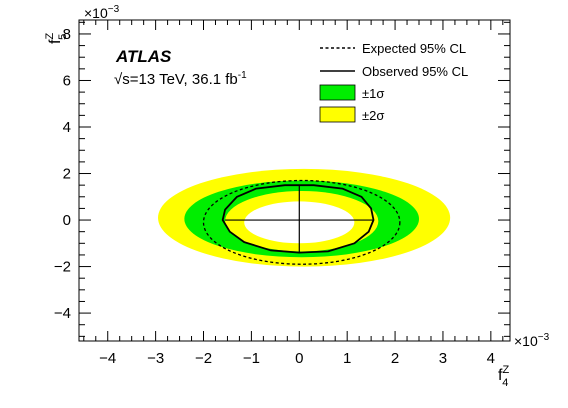 The image size is (568, 408). Describe the element at coordinates (532, 340) in the screenshot. I see `x-multiplier: ×10⁻³` at that location.